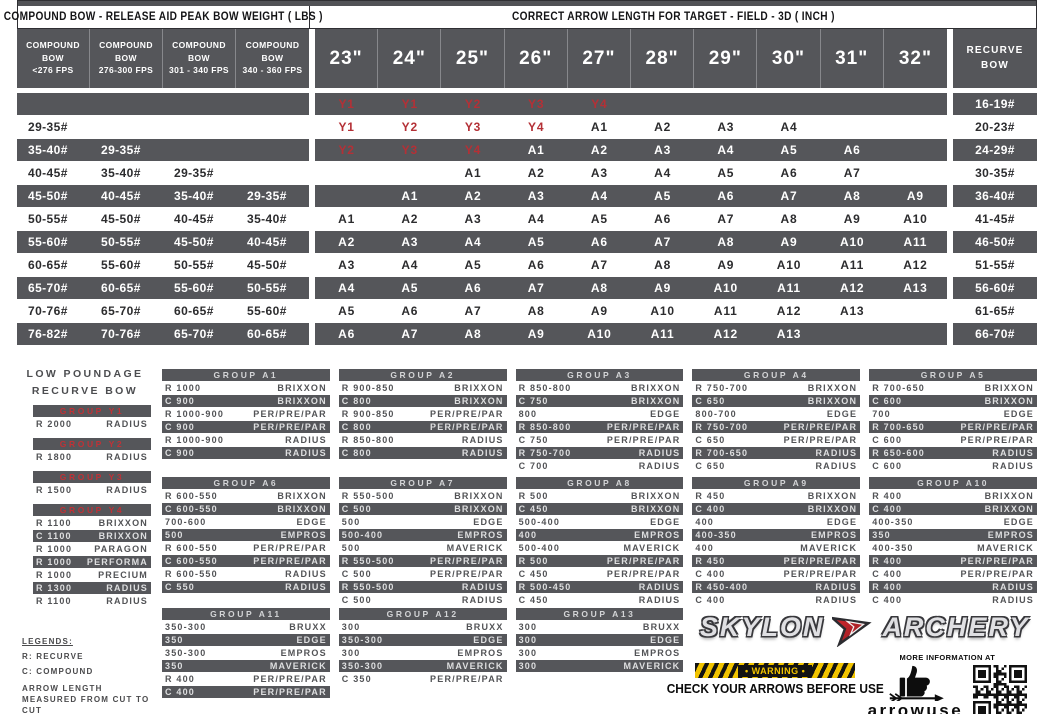 The width and height of the screenshot is (1054, 714). Describe the element at coordinates (246, 627) in the screenshot. I see `group-row: 350-300 BRUXX` at that location.